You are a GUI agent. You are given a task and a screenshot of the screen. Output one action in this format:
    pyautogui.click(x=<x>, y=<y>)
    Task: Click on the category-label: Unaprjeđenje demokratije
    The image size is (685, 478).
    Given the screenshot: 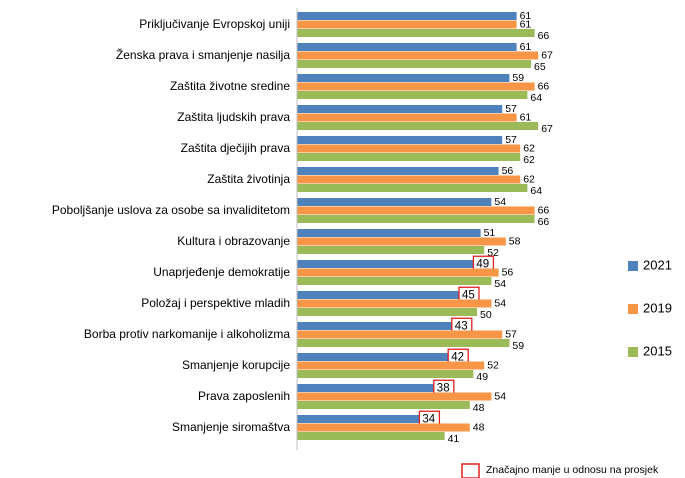 What is the action you would take?
    pyautogui.click(x=221, y=272)
    